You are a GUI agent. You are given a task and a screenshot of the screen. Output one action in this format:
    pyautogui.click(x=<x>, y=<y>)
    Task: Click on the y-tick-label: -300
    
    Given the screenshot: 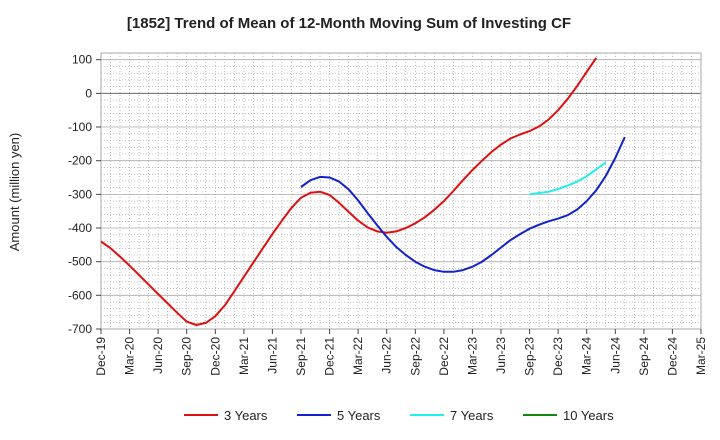 What is the action you would take?
    pyautogui.click(x=80, y=194)
    